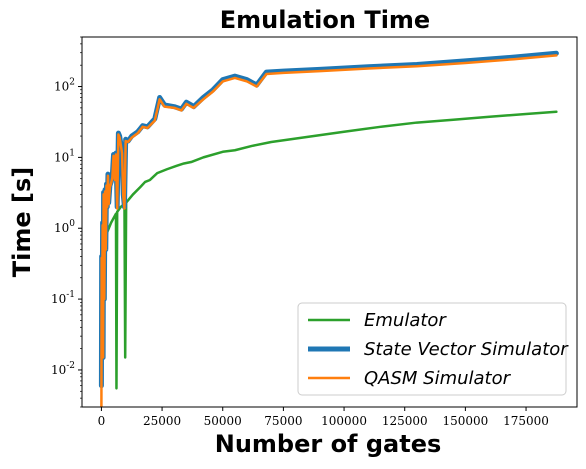  Describe the element at coordinates (64, 86) in the screenshot. I see `y-tick-label: 10²` at that location.